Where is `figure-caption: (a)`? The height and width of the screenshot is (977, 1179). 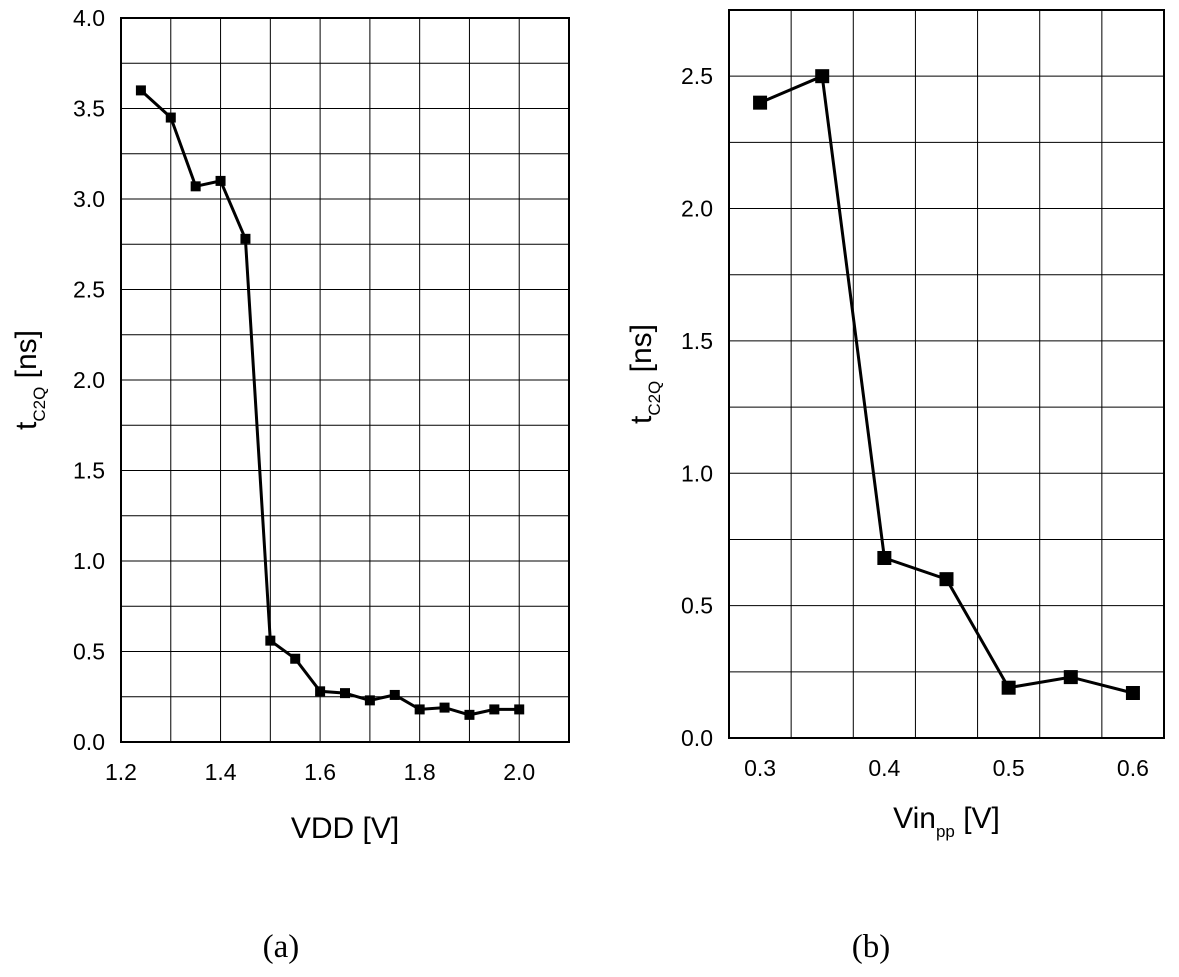
figure-caption: (a) is located at coordinates (281, 947).